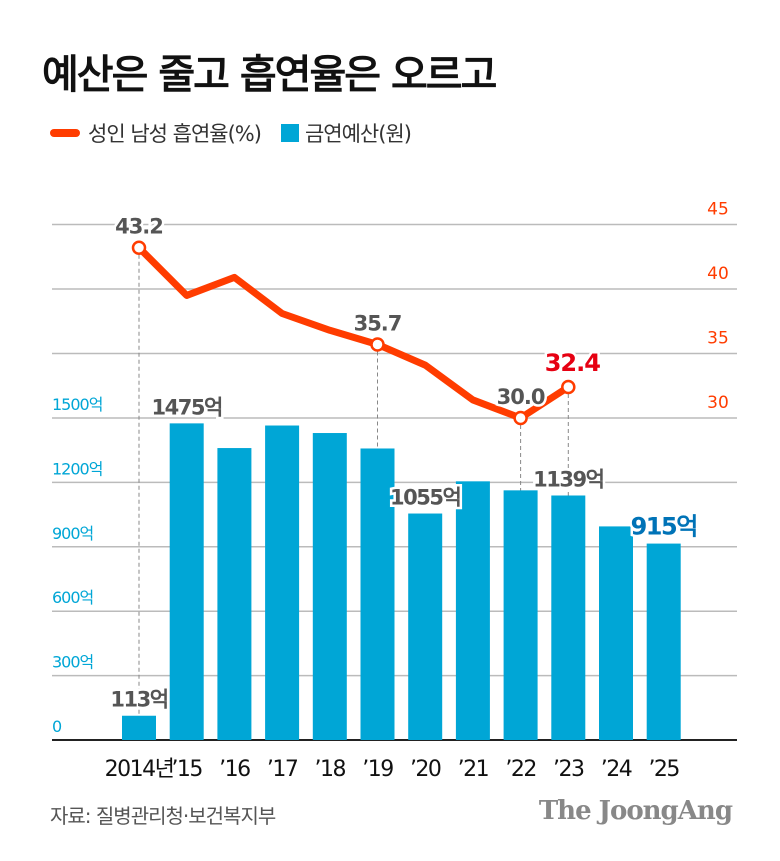 This screenshot has height=861, width=780. Describe the element at coordinates (520, 769) in the screenshot. I see `x-tick-label: ’22` at that location.